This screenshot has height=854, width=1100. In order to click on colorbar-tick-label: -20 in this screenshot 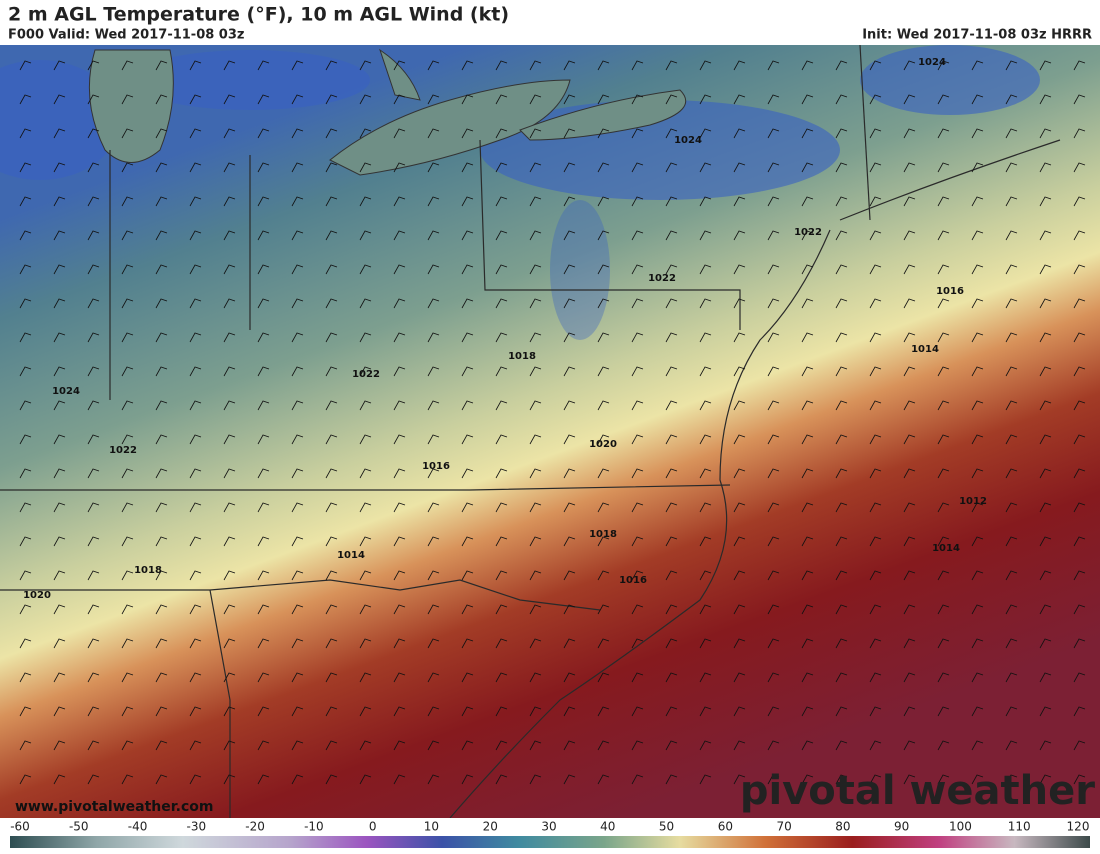, I will do `click(255, 827)`.